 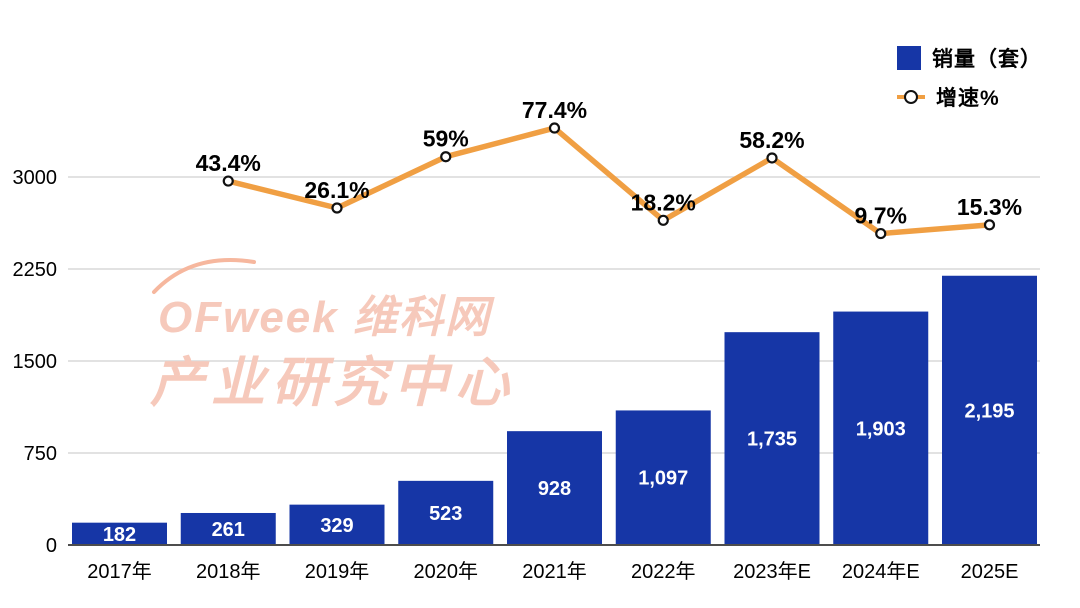 I want to click on y-axis-tick-3000: 3000, so click(x=35, y=178).